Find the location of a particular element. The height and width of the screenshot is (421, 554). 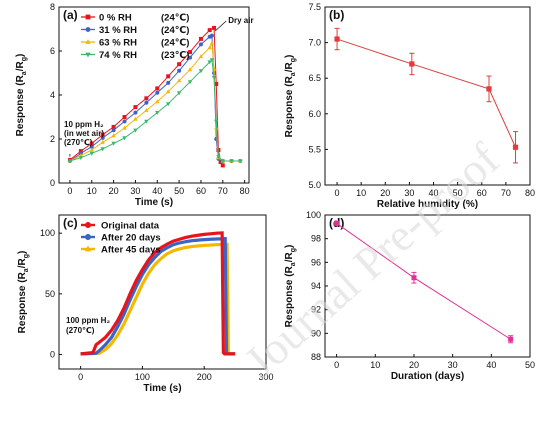

x-tick-label: 300 is located at coordinates (265, 377).